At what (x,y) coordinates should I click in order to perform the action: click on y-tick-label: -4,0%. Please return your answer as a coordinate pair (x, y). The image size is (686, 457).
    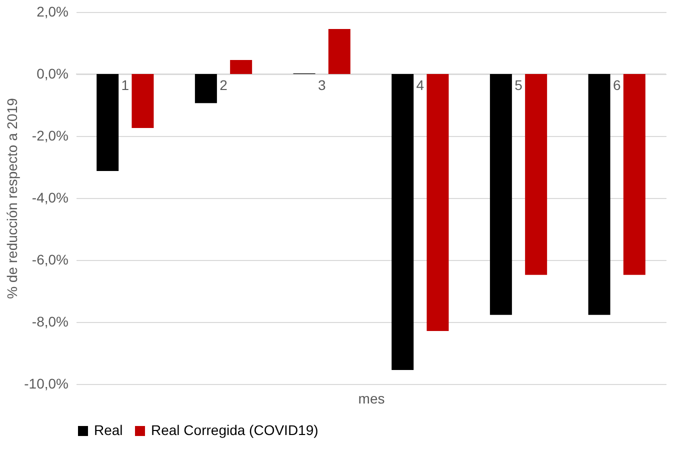
    Looking at the image, I should click on (50, 198).